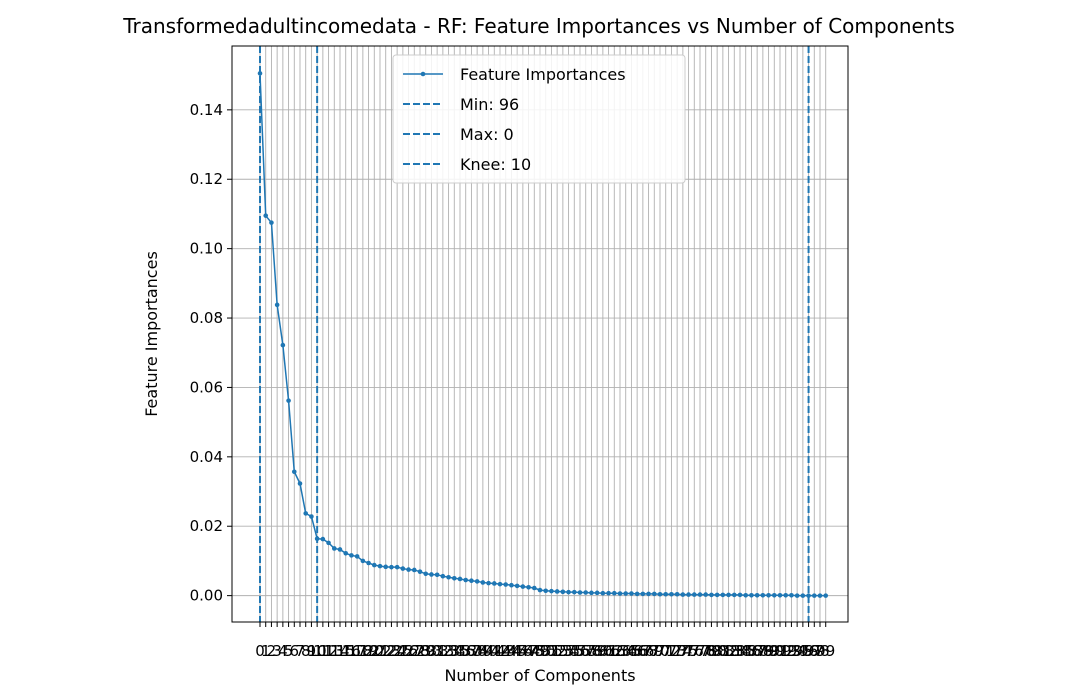 The height and width of the screenshot is (700, 1078). I want to click on x-tick-label: 9, so click(312, 651).